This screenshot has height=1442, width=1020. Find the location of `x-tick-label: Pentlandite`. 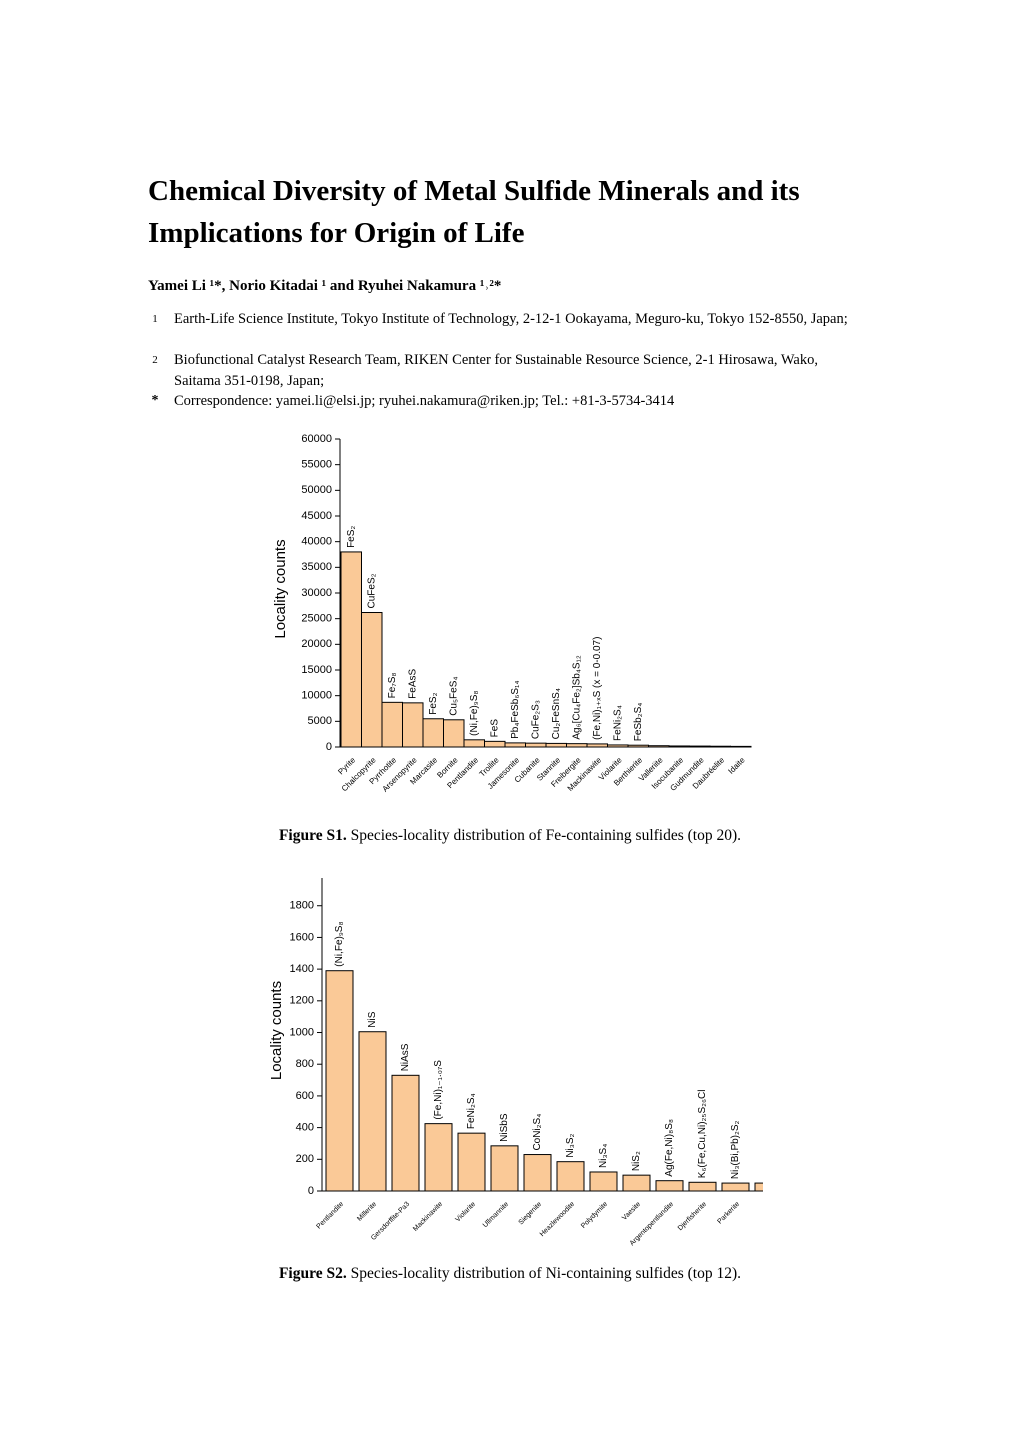

x-tick-label: Pentlandite is located at coordinates (330, 1216).